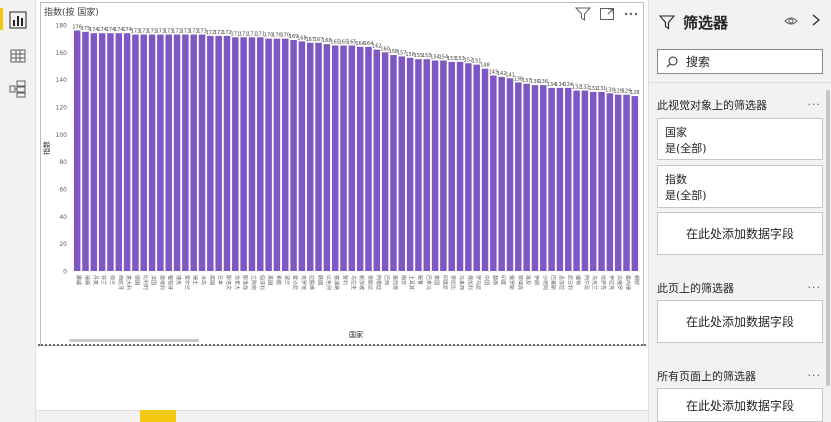 The width and height of the screenshot is (831, 422). I want to click on x-tick-label: 瑞士, so click(195, 280).